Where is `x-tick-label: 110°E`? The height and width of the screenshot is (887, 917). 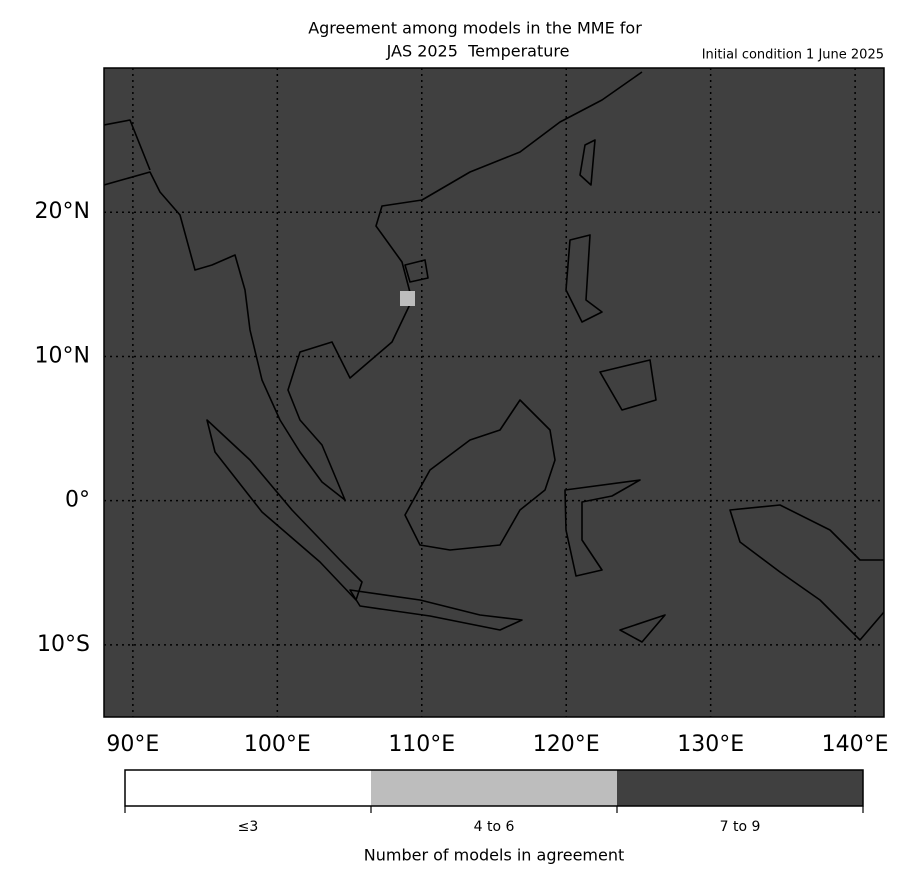 x-tick-label: 110°E is located at coordinates (421, 744).